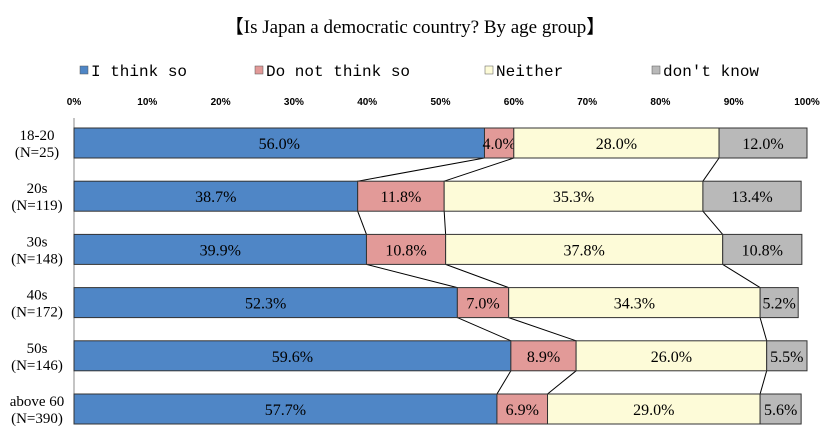  What do you see at coordinates (37, 402) in the screenshot?
I see `category-label: above 60` at bounding box center [37, 402].